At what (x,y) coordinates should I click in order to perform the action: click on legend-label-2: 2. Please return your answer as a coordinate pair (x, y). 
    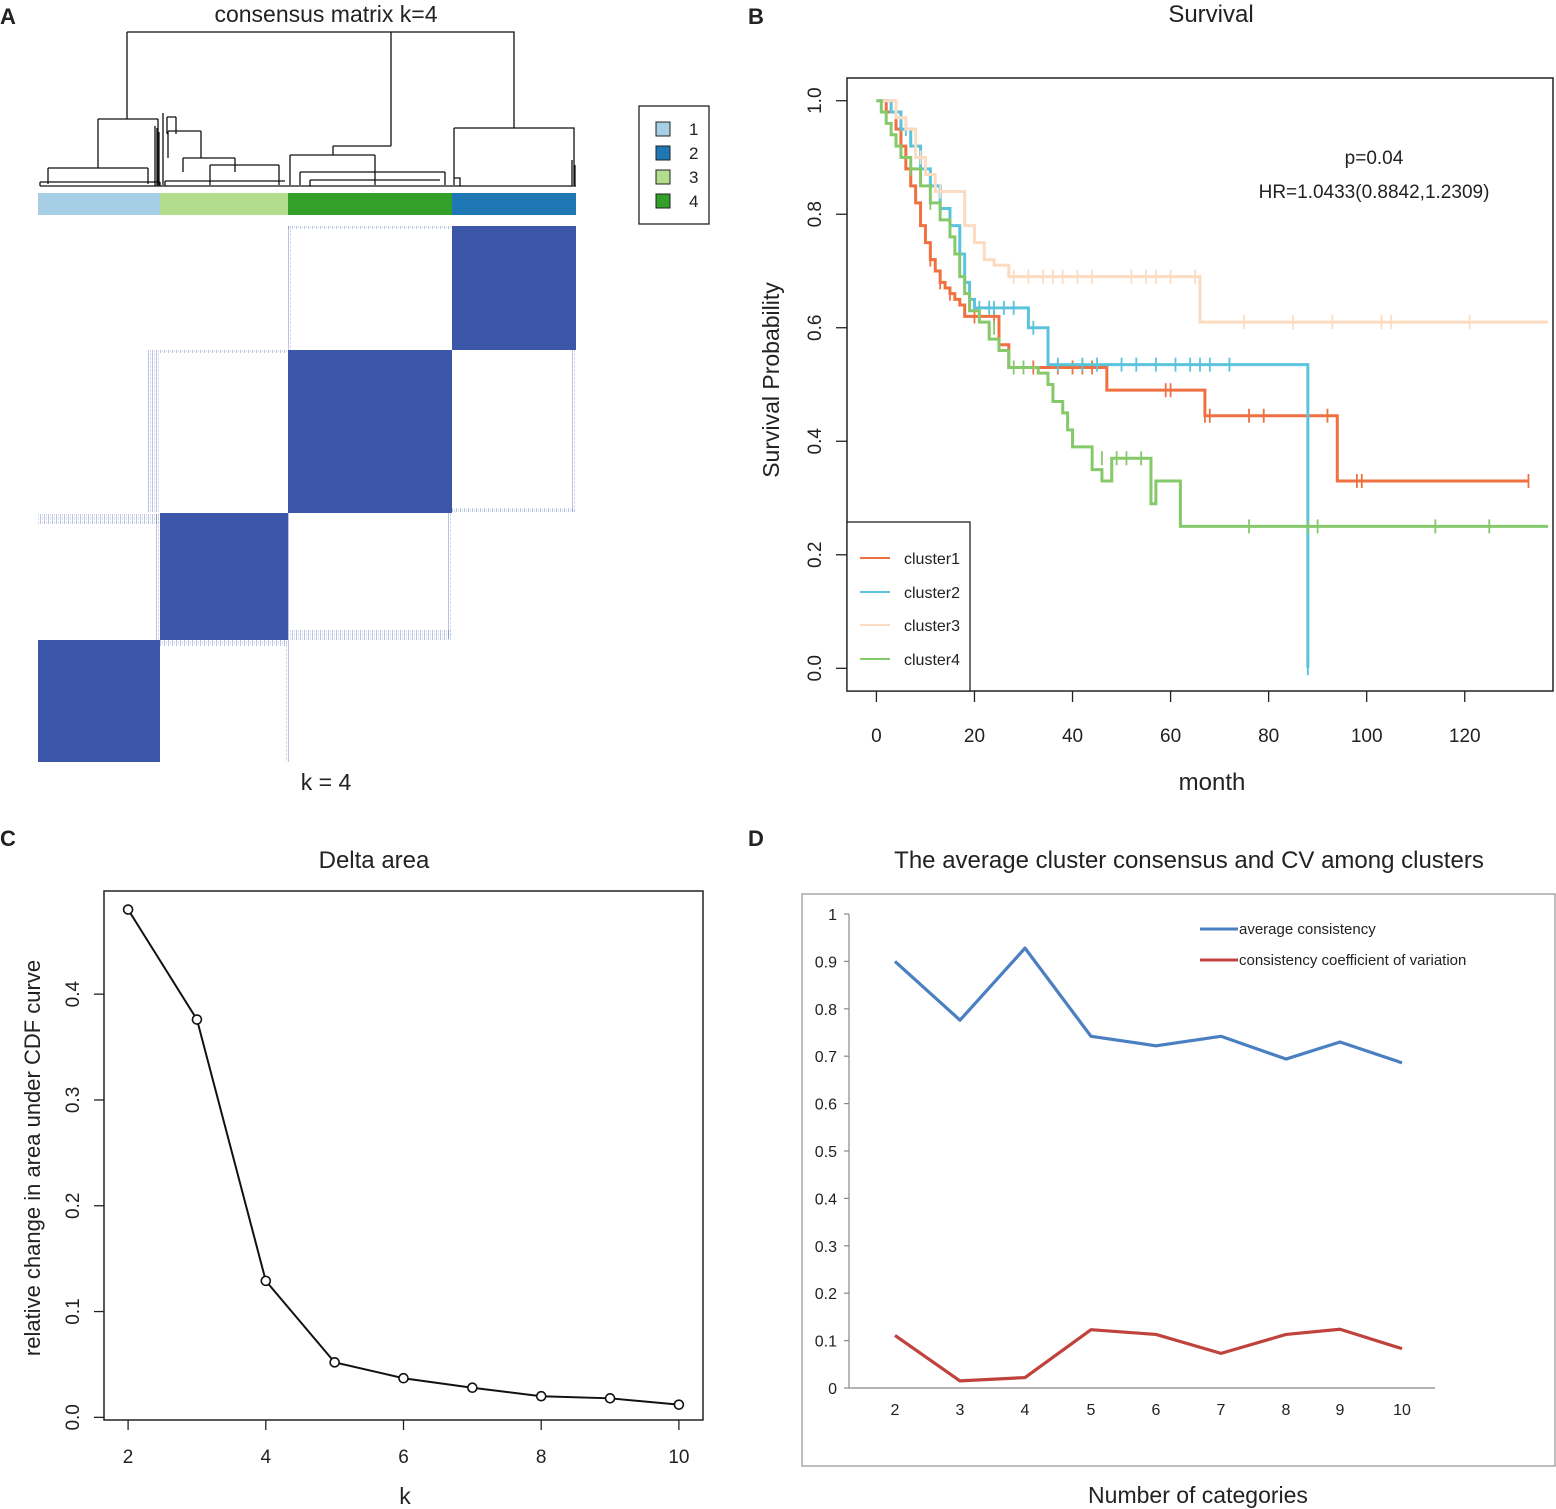
    Looking at the image, I should click on (693, 153).